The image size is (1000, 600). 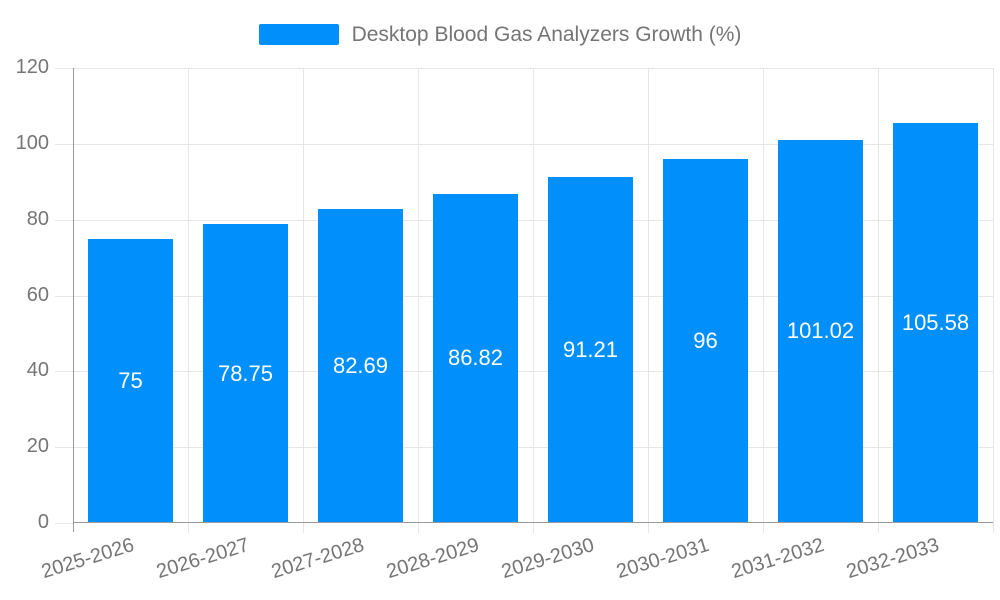 I want to click on x-axis-label-2031-2032: 2031-2032, so click(x=777, y=559).